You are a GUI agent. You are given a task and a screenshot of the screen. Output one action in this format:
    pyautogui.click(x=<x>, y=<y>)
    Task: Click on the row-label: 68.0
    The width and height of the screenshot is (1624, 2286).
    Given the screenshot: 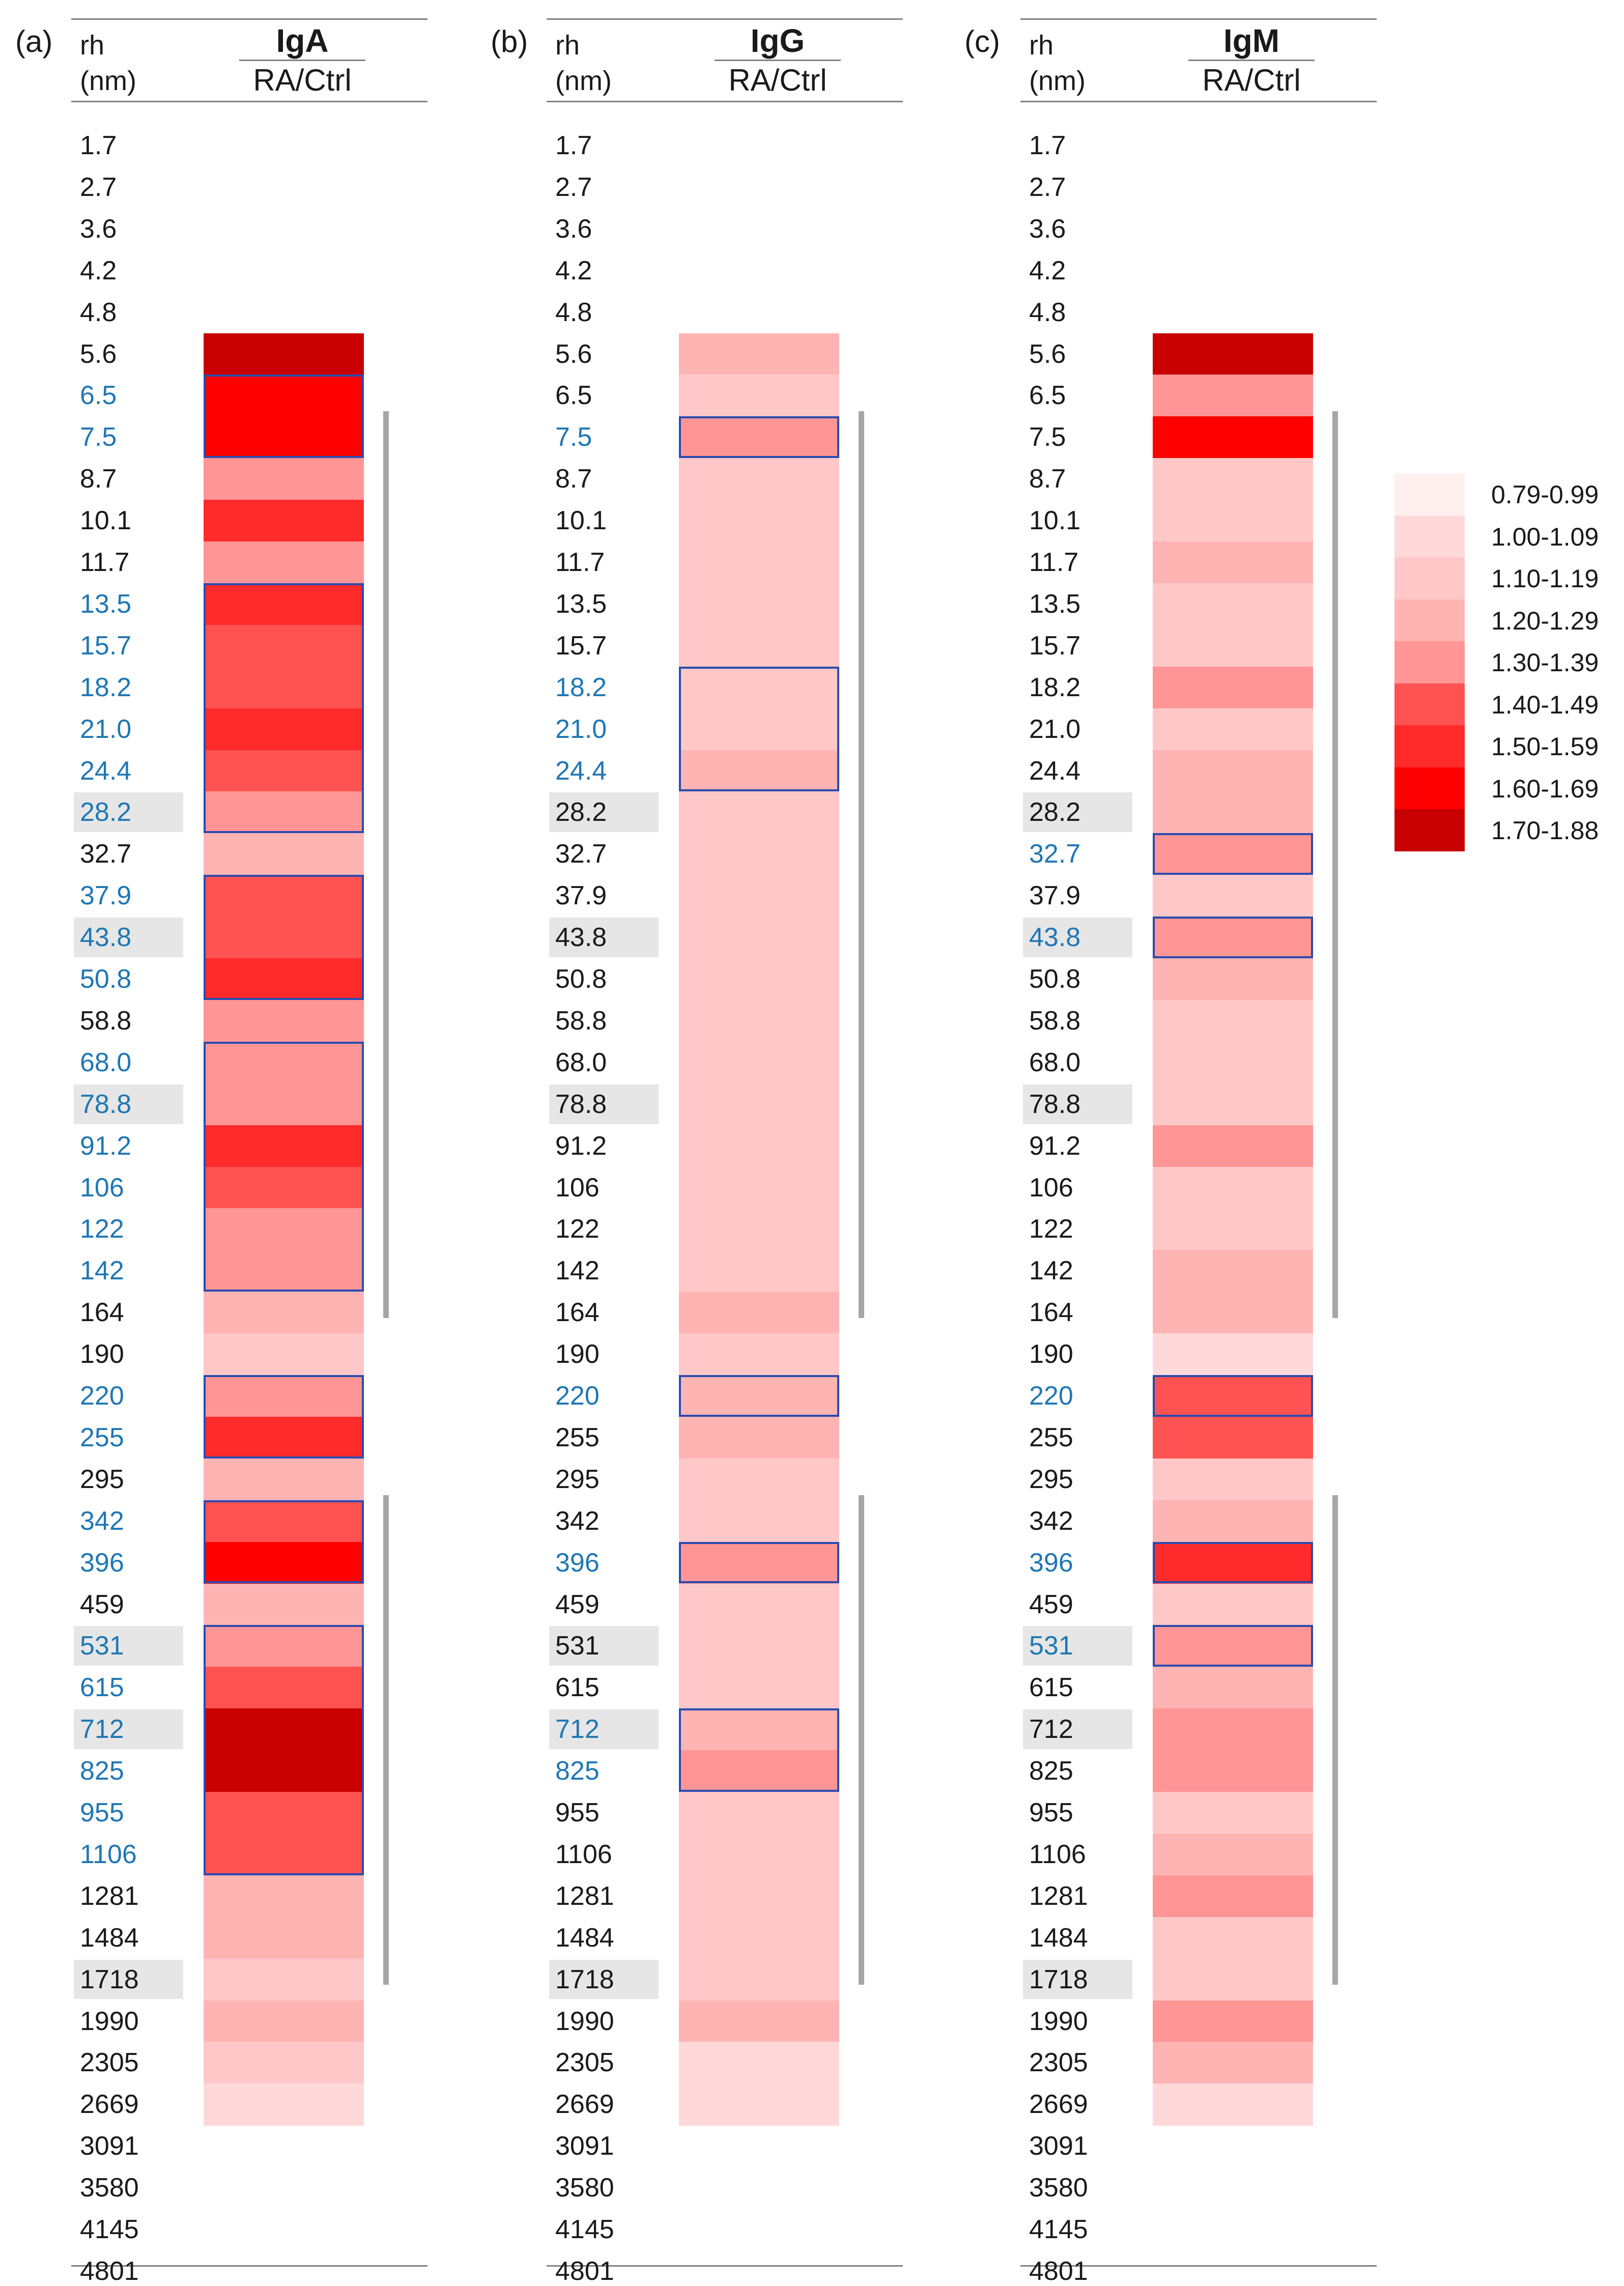 What is the action you would take?
    pyautogui.click(x=581, y=1062)
    